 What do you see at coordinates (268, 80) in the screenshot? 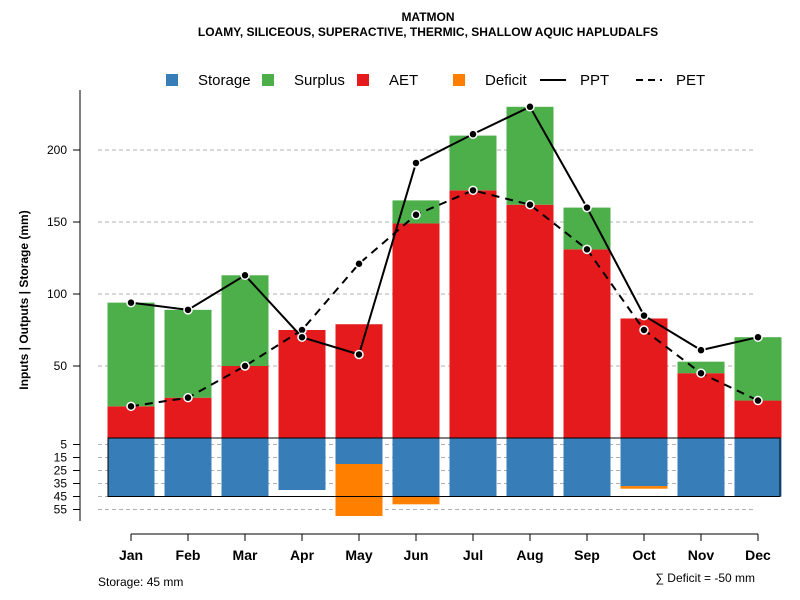
I see `legend-swatch-surplus` at bounding box center [268, 80].